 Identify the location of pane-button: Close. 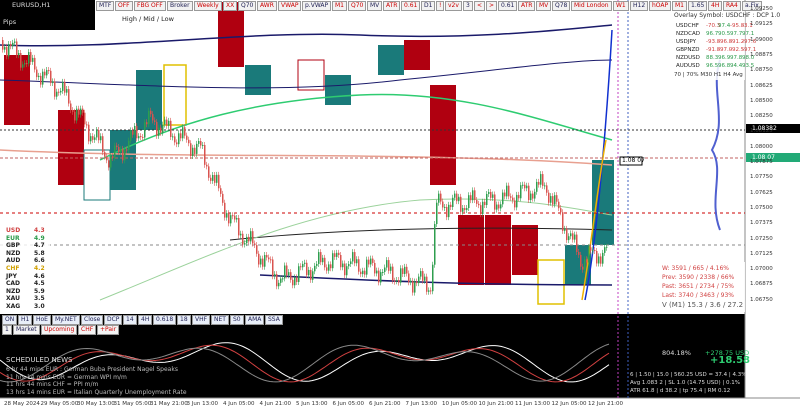
(92, 320).